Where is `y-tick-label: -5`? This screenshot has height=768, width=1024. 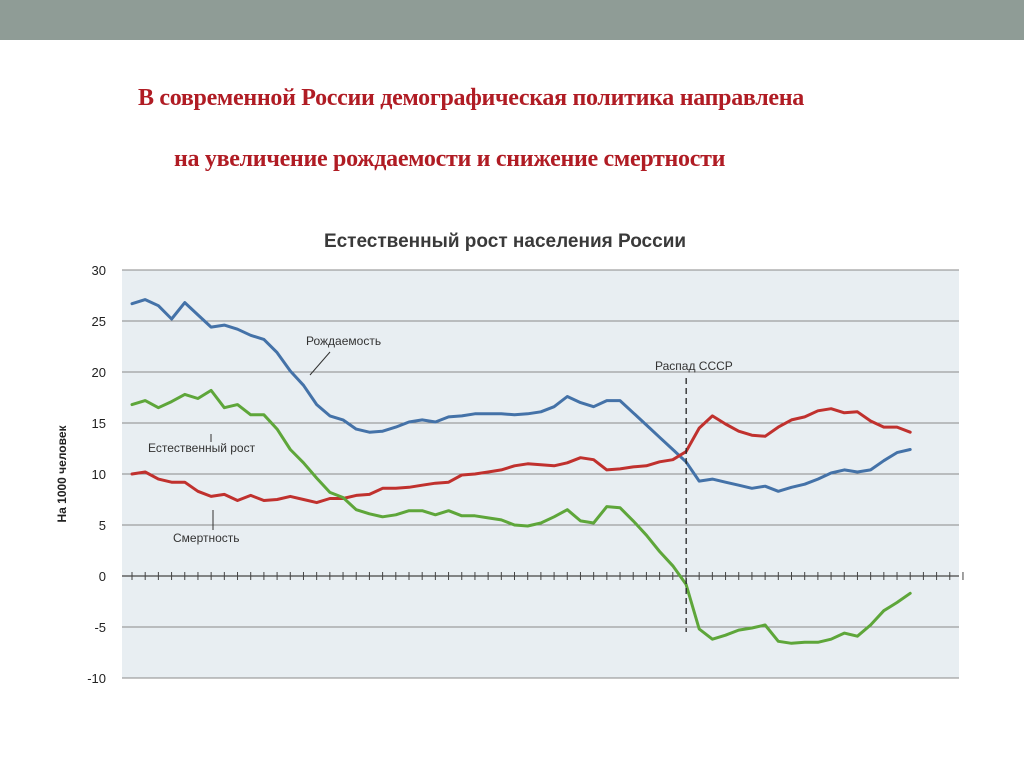 y-tick-label: -5 is located at coordinates (100, 627).